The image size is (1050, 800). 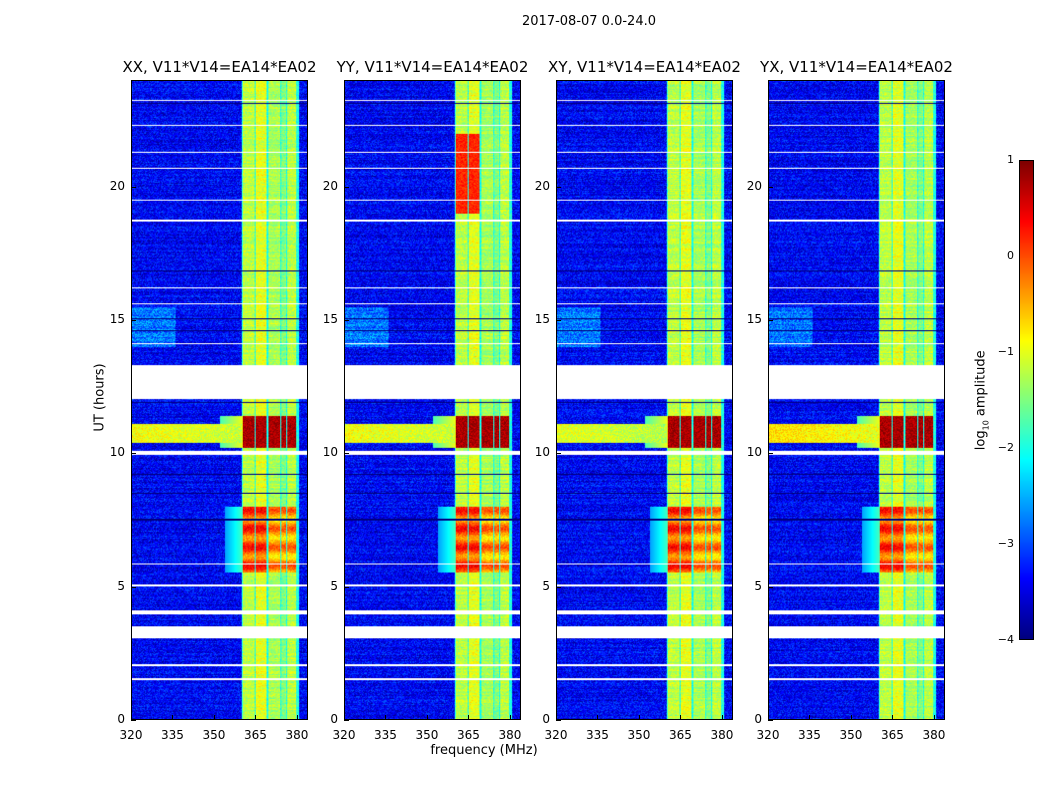 What do you see at coordinates (484, 750) in the screenshot?
I see `x-axis-label: frequency (MHz)` at bounding box center [484, 750].